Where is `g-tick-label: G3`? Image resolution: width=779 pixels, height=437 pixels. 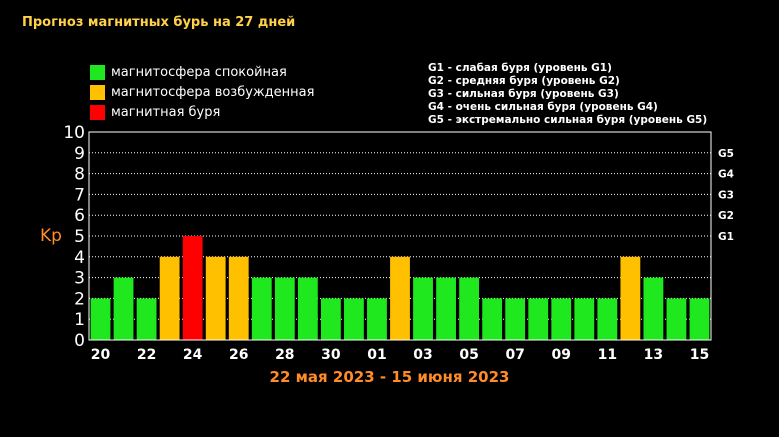 g-tick-label: G3 is located at coordinates (726, 195).